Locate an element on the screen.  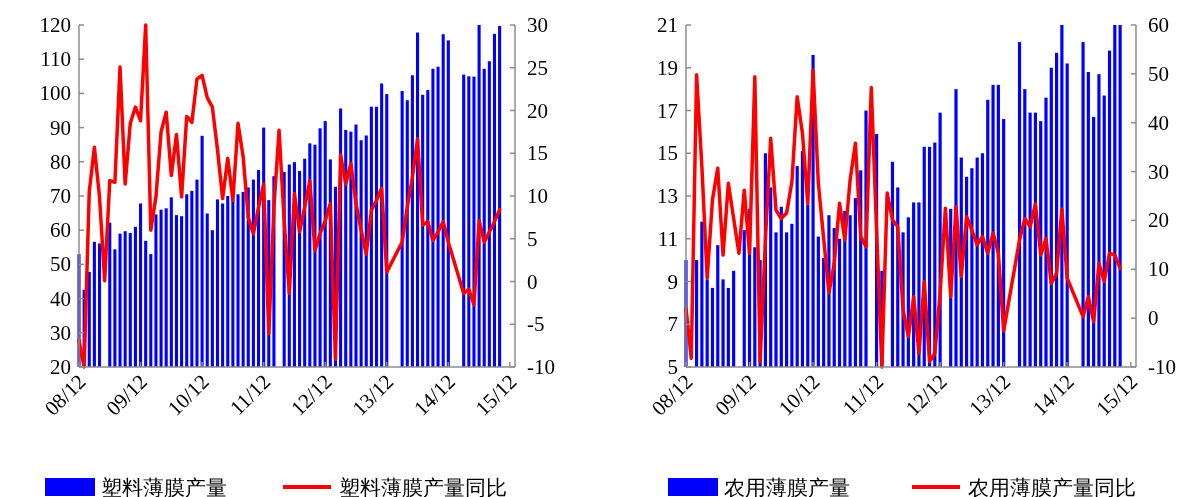
y-tick-label: 9 is located at coordinates (672, 281).